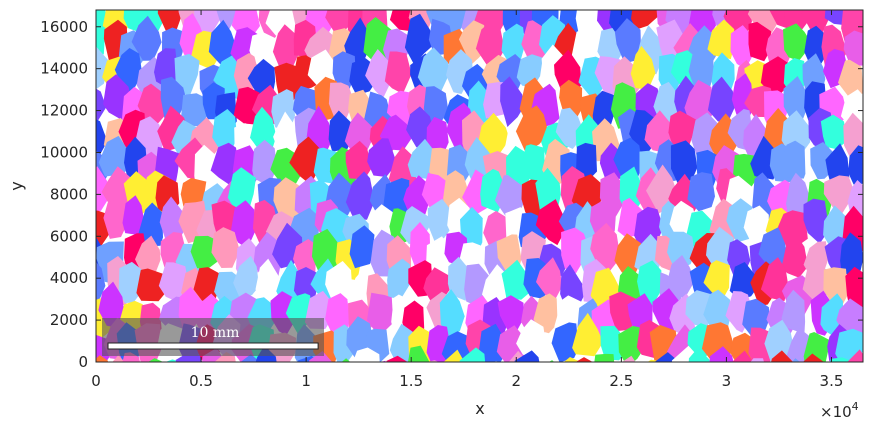 This screenshot has height=426, width=874. I want to click on x-tick-label-4: 2, so click(517, 381).